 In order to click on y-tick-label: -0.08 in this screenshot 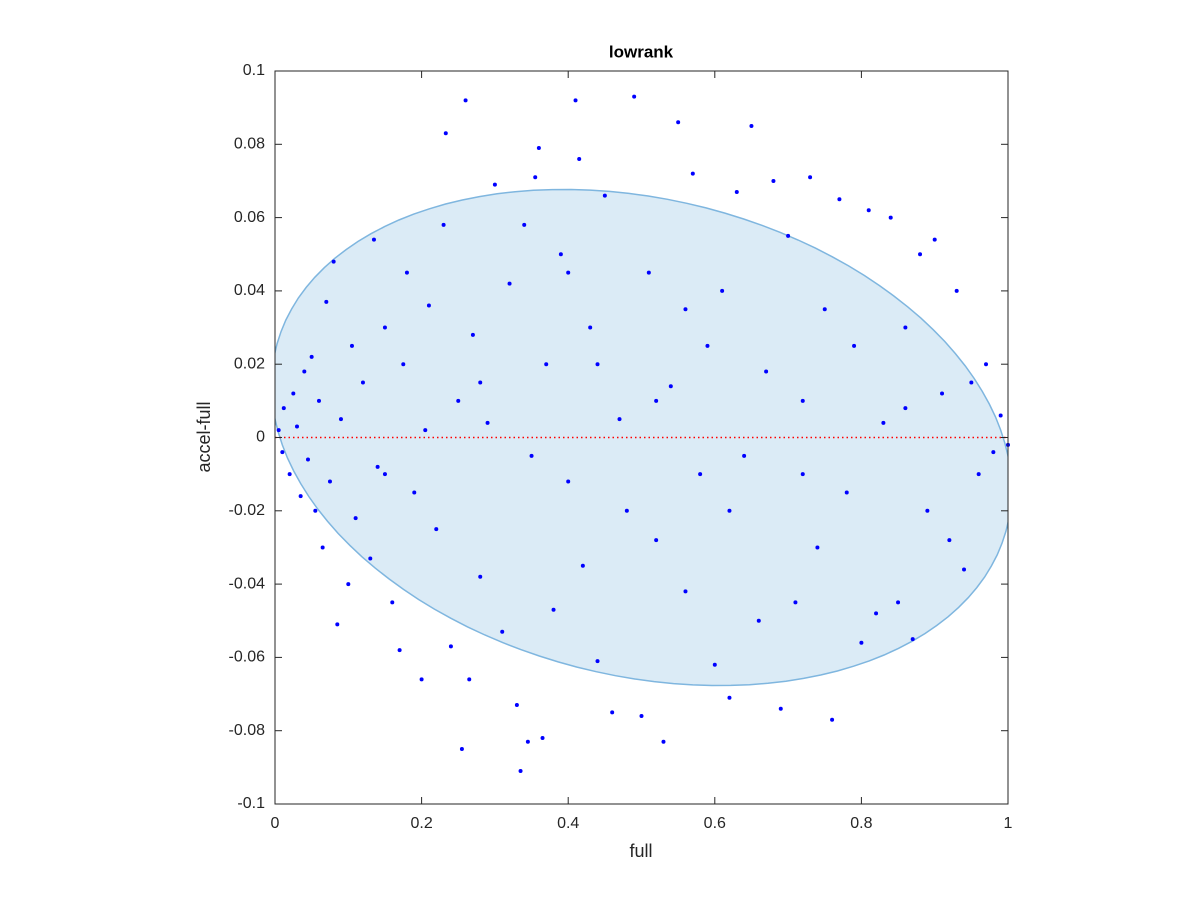, I will do `click(247, 730)`.